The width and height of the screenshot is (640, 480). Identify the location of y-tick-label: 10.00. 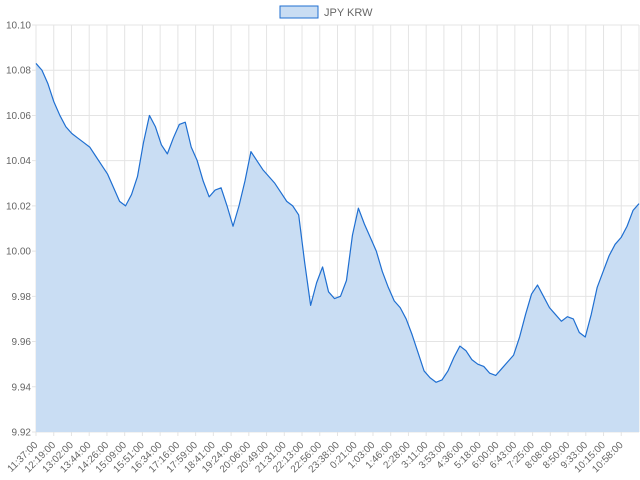
(18, 252).